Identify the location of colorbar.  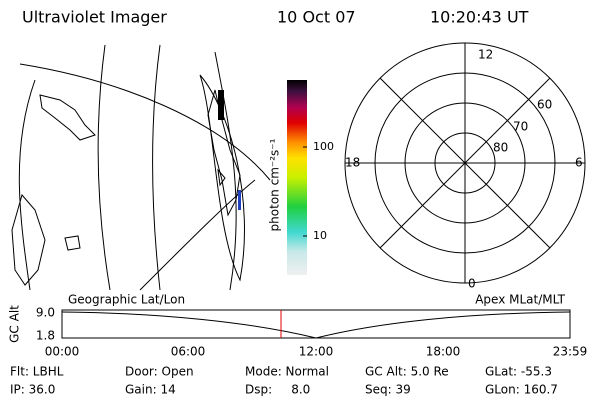
(297, 177).